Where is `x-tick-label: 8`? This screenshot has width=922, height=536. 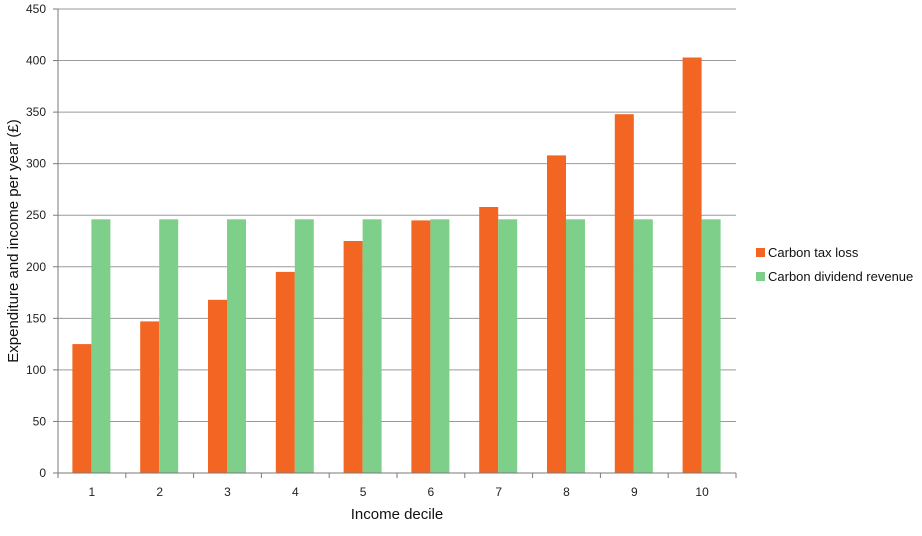 x-tick-label: 8 is located at coordinates (566, 492).